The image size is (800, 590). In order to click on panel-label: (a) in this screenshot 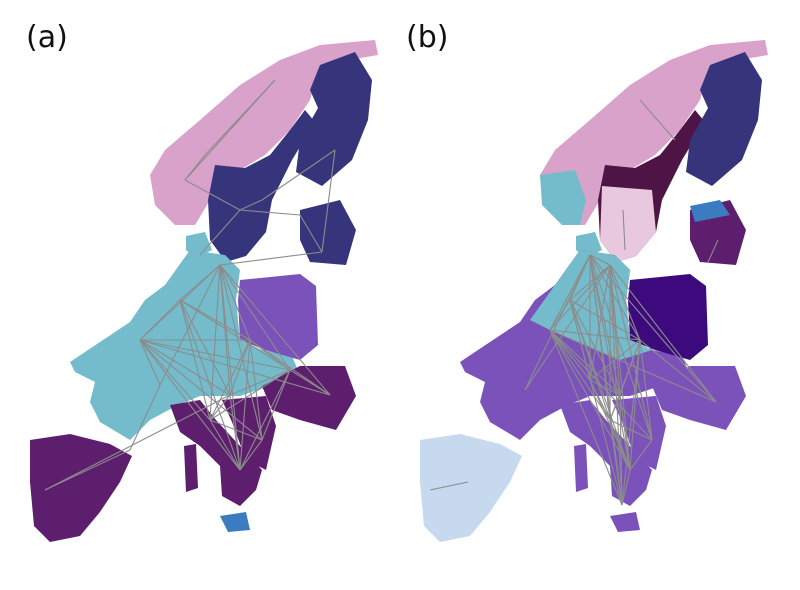, I will do `click(47, 37)`.